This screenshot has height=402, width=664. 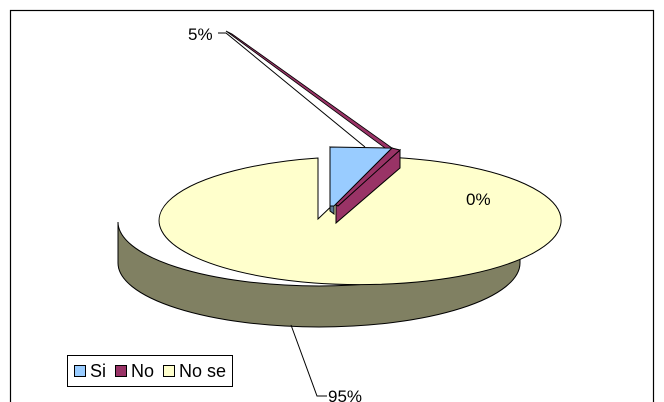 I want to click on legend: Si No No se, so click(x=150, y=371).